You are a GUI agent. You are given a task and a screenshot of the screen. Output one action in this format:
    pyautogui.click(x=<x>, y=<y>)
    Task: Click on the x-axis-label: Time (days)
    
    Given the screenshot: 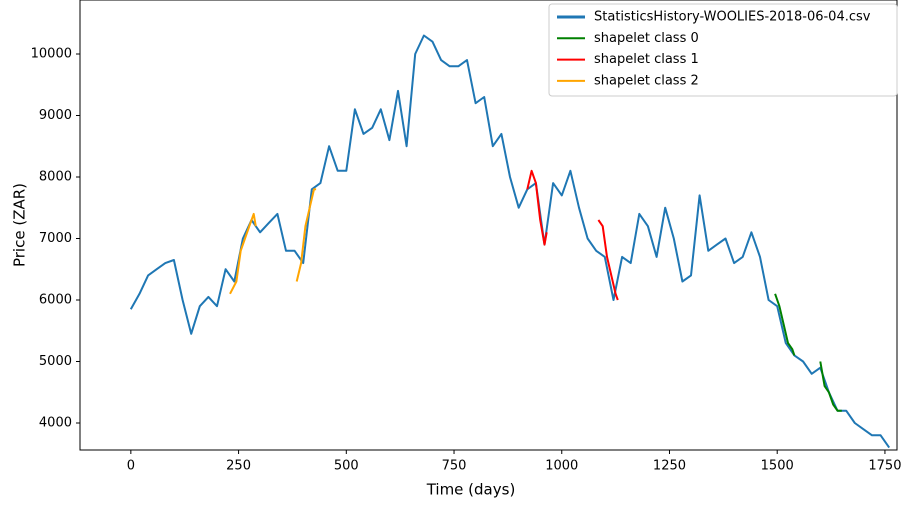 What is the action you would take?
    pyautogui.click(x=471, y=490)
    